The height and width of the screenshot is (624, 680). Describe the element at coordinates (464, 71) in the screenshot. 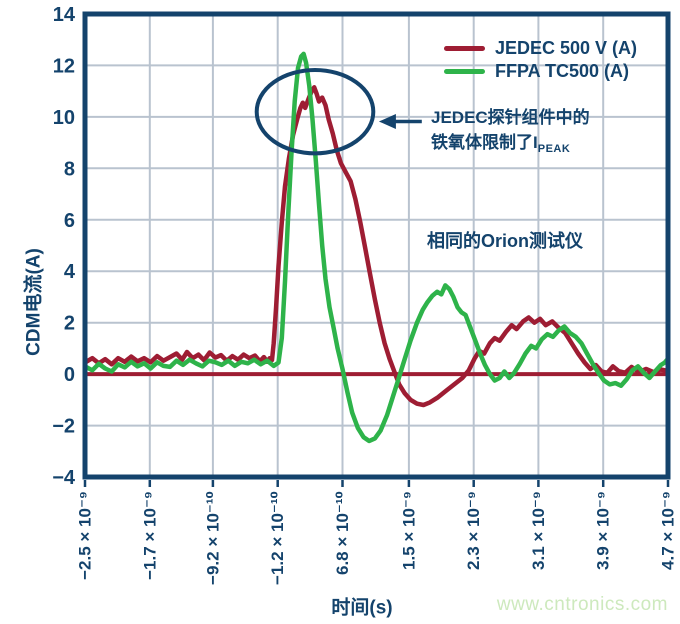

I see `legend-swatch-ffpa` at that location.